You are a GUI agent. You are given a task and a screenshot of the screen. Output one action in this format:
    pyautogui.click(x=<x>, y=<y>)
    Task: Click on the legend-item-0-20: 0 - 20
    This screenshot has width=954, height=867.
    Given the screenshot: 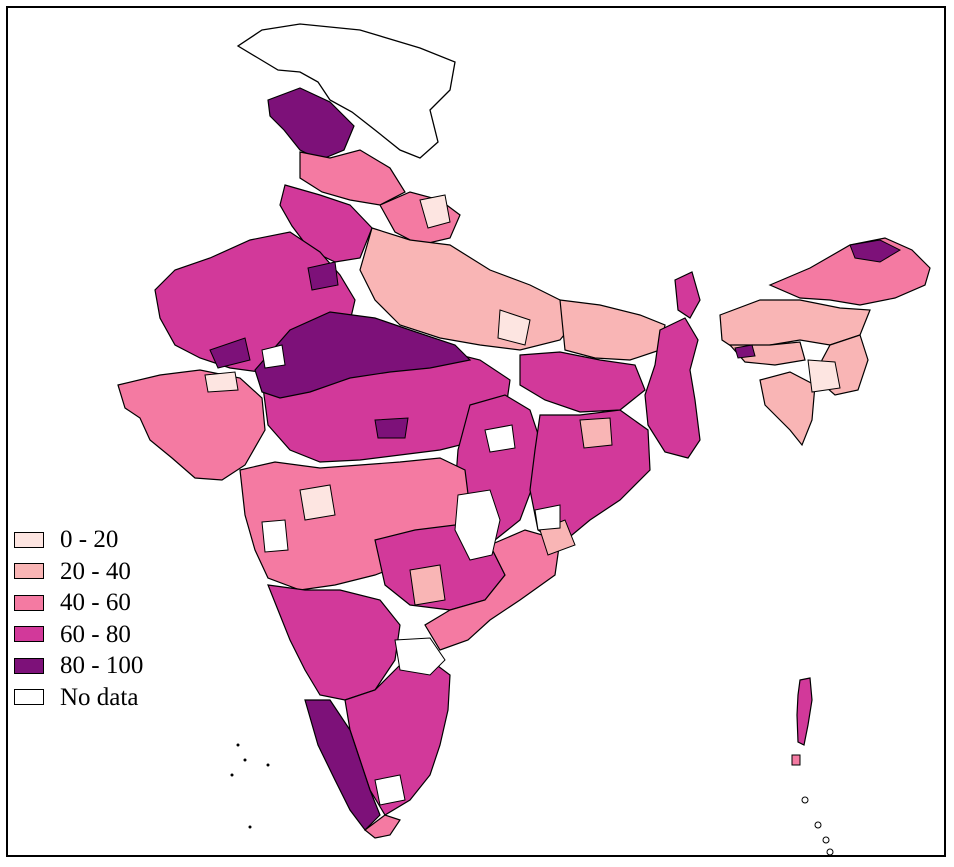 What is the action you would take?
    pyautogui.click(x=78, y=540)
    